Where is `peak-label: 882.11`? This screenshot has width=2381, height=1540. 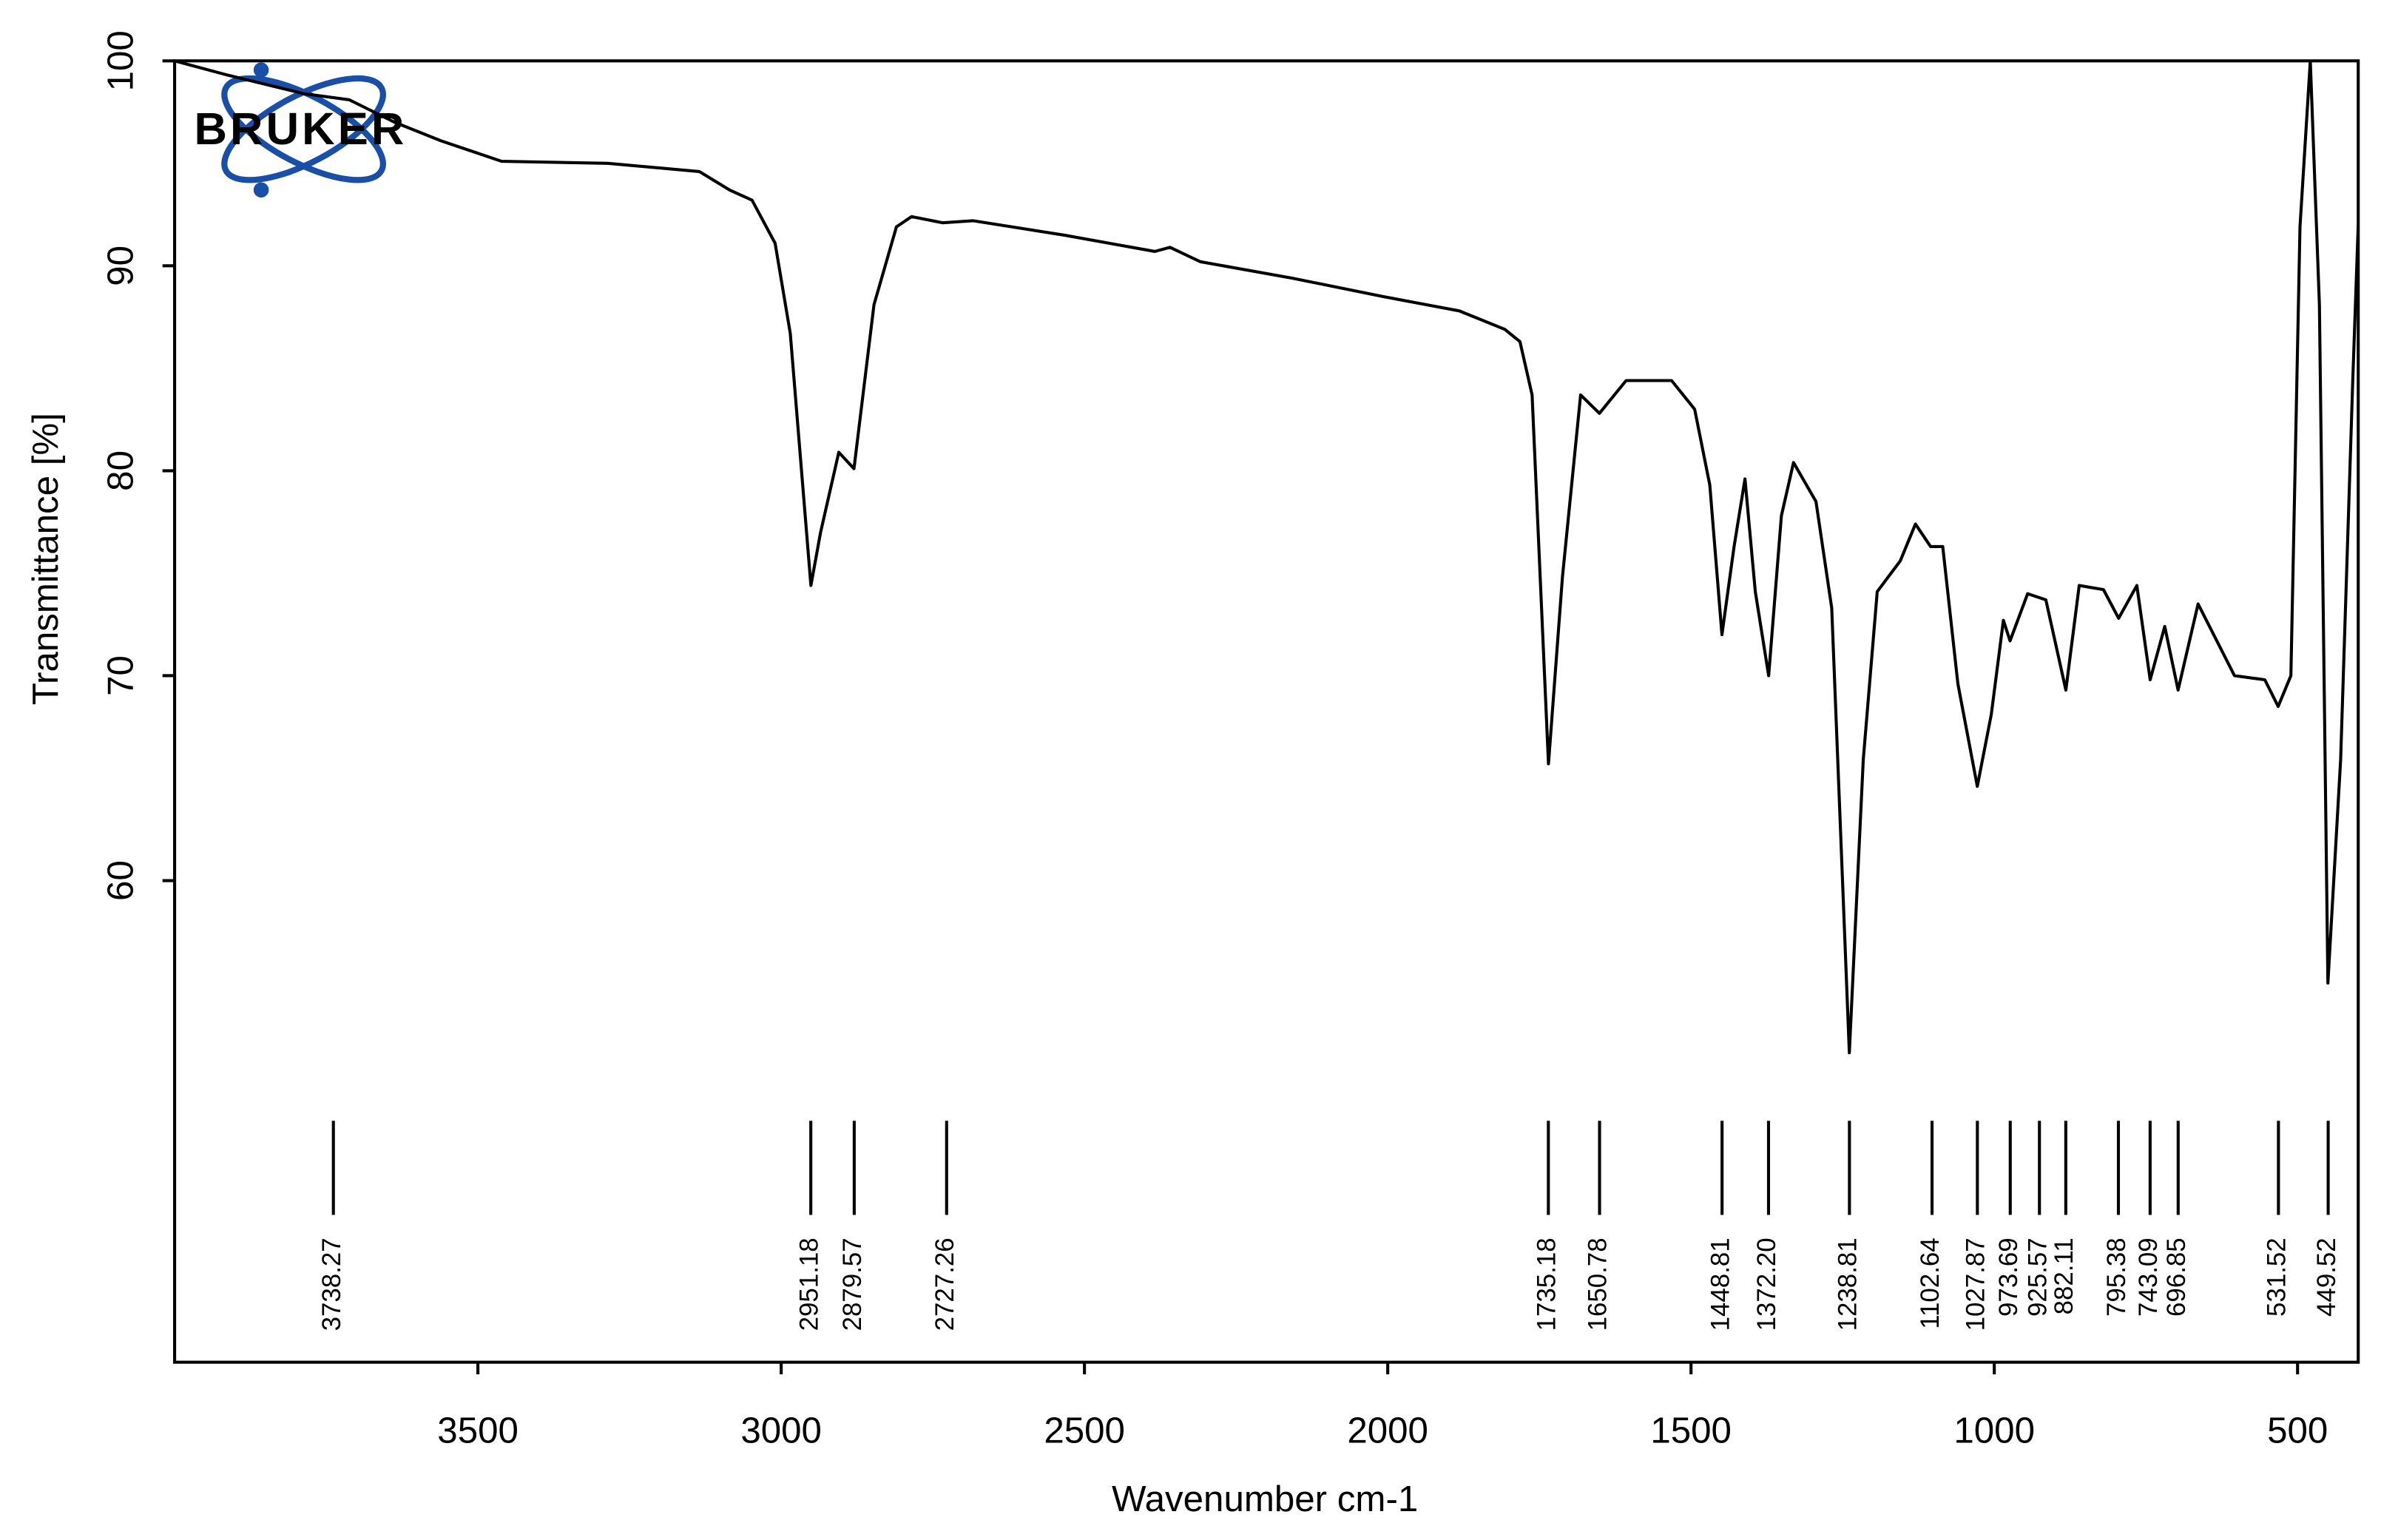 peak-label: 882.11 is located at coordinates (2064, 1275).